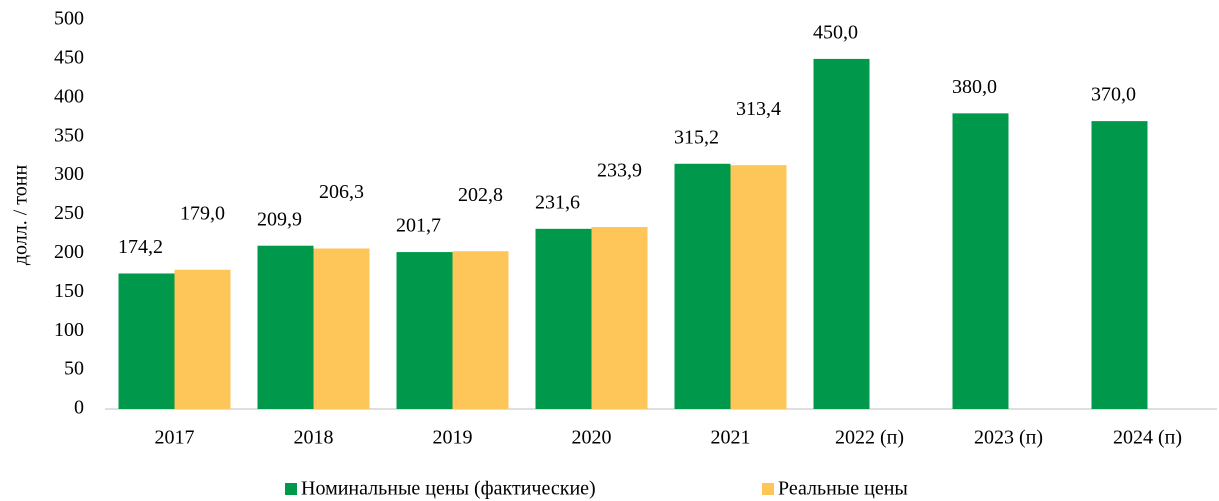 This screenshot has width=1219, height=501. I want to click on value-label: 370,0, so click(1113, 95).